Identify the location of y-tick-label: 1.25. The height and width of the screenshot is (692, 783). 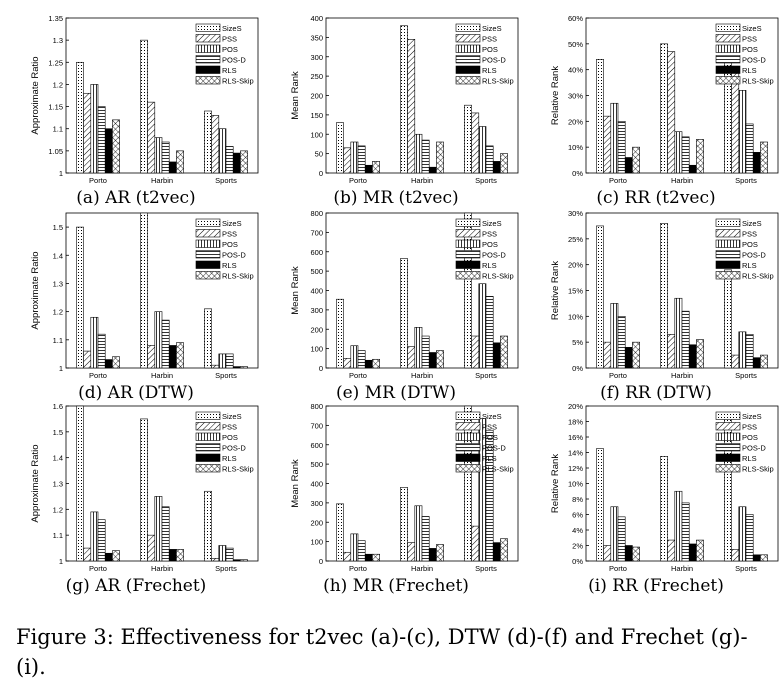
(55, 62).